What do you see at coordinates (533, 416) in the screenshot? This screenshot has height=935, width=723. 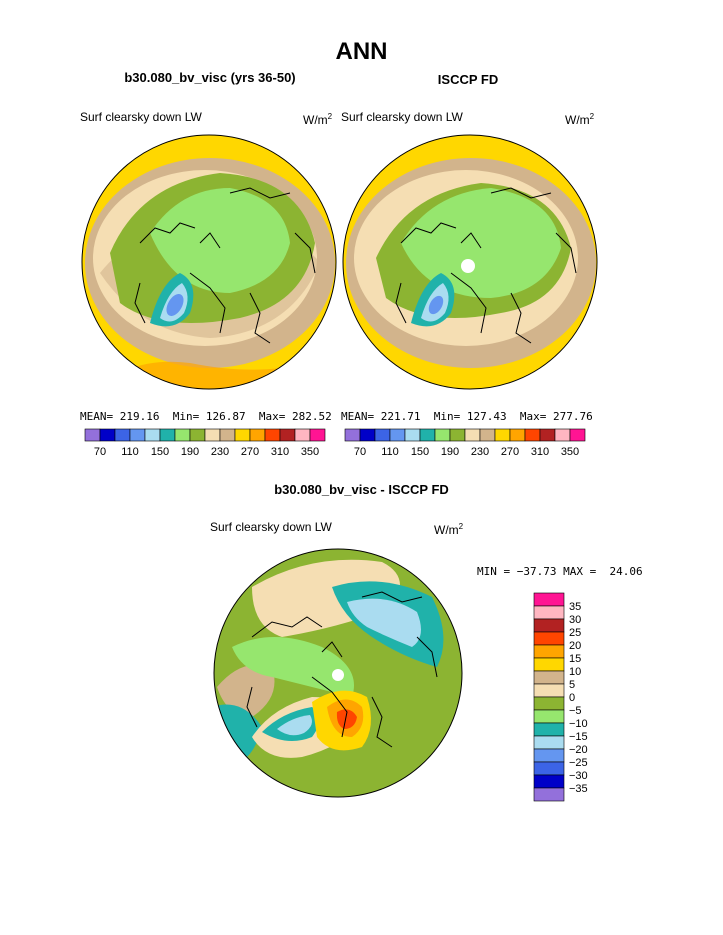 I see `right-max-label: Max=` at bounding box center [533, 416].